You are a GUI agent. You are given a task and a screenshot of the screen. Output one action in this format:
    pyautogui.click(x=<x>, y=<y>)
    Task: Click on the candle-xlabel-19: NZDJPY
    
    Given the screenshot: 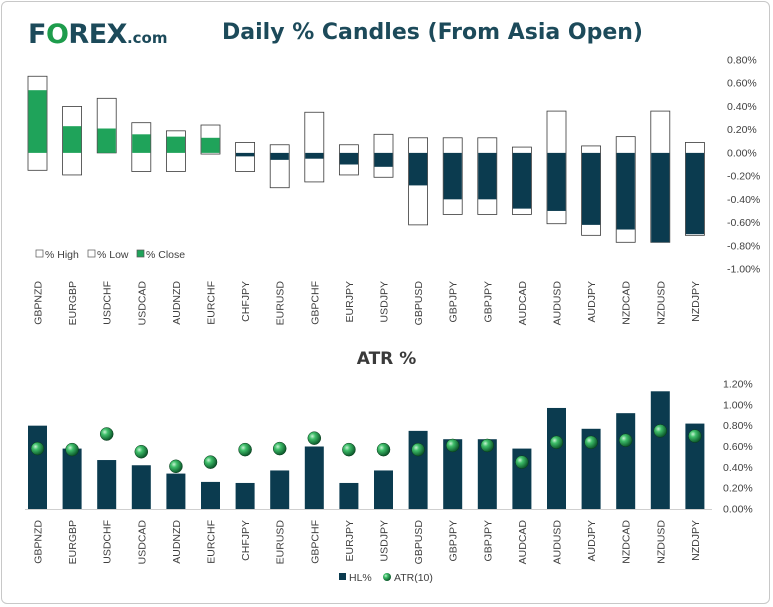 What is the action you would take?
    pyautogui.click(x=696, y=301)
    